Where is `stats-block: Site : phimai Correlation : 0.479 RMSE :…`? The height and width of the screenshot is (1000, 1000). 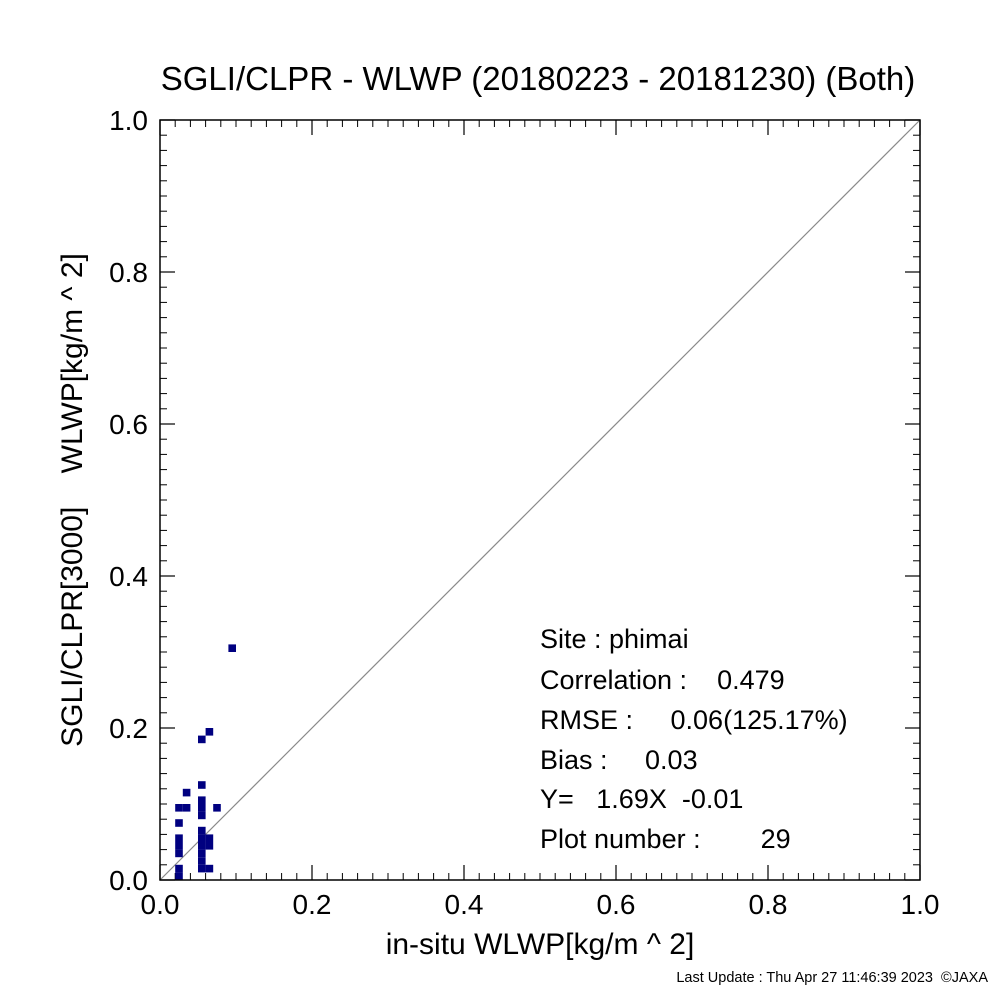 stats-block: Site : phimai Correlation : 0.479 RMSE :… is located at coordinates (694, 739).